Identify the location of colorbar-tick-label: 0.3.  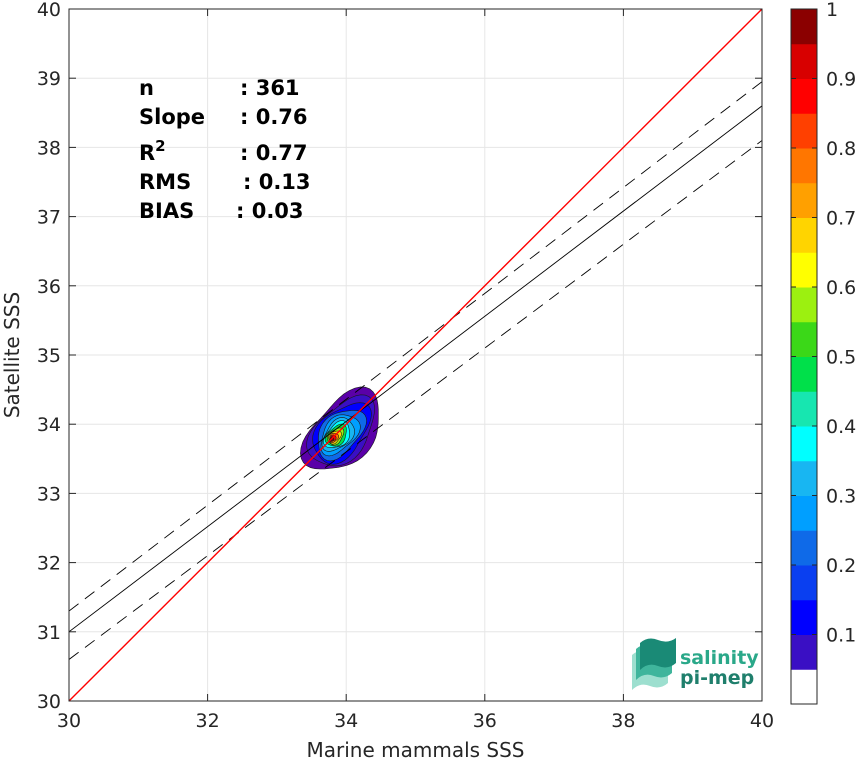
(841, 497).